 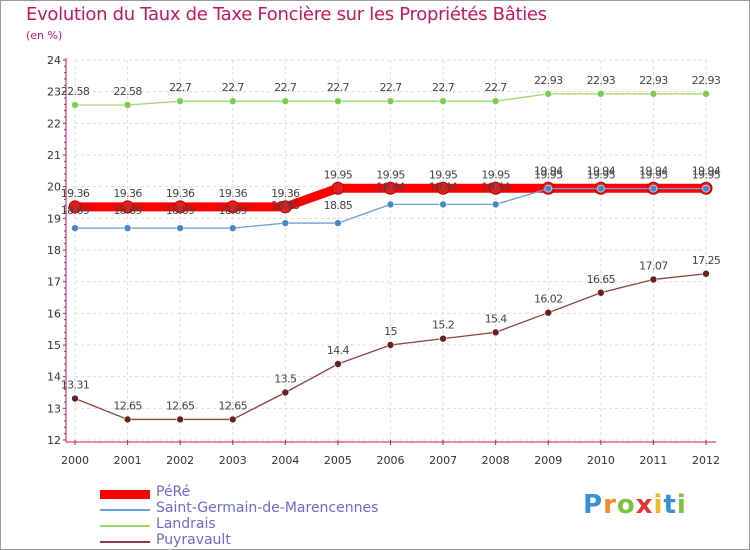 I want to click on data-label: 16.02, so click(x=548, y=299).